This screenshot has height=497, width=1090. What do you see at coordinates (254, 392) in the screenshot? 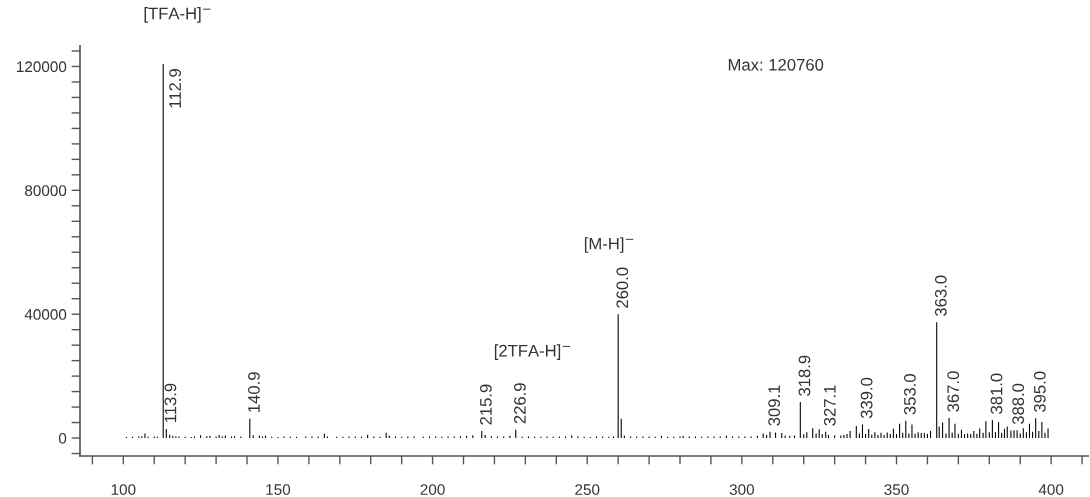
I see `annotation: 140.9` at bounding box center [254, 392].